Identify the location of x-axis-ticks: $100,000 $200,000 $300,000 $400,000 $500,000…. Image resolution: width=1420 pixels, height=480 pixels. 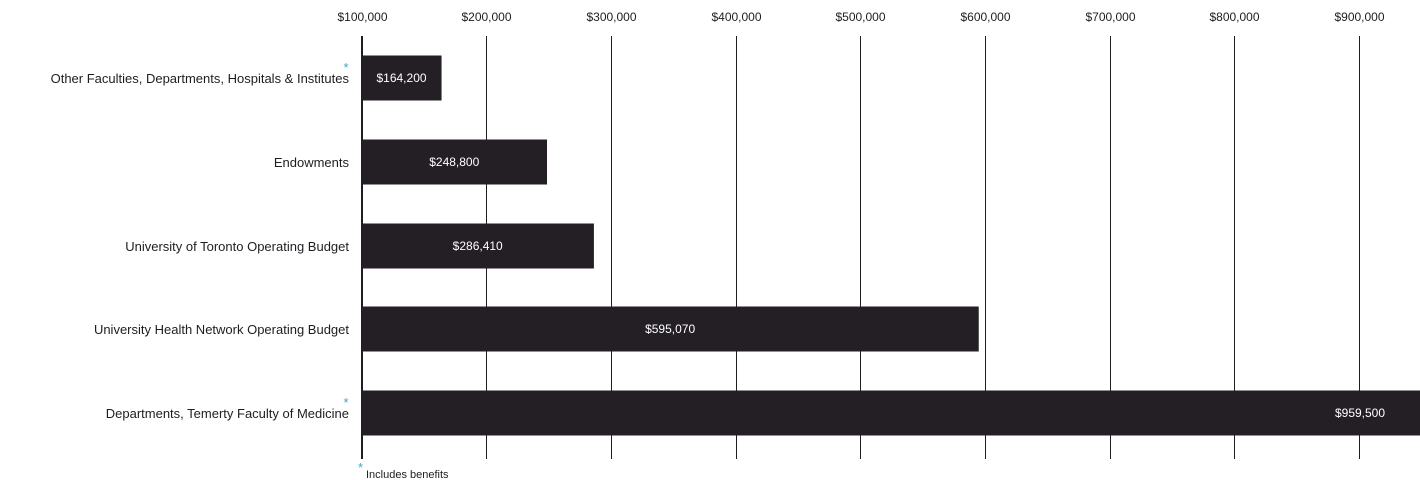
(860, 17).